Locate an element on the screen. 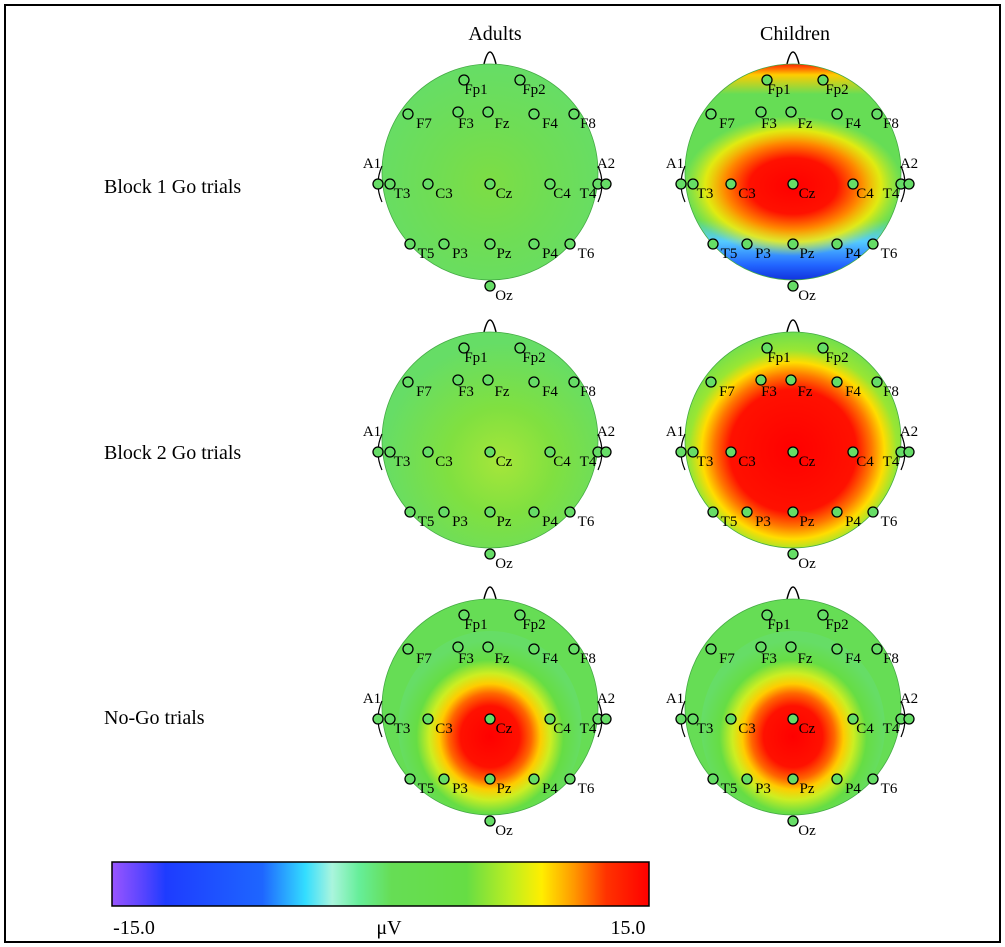 Image resolution: width=1005 pixels, height=947 pixels. electrode-fp1-marker is located at coordinates (767, 80).